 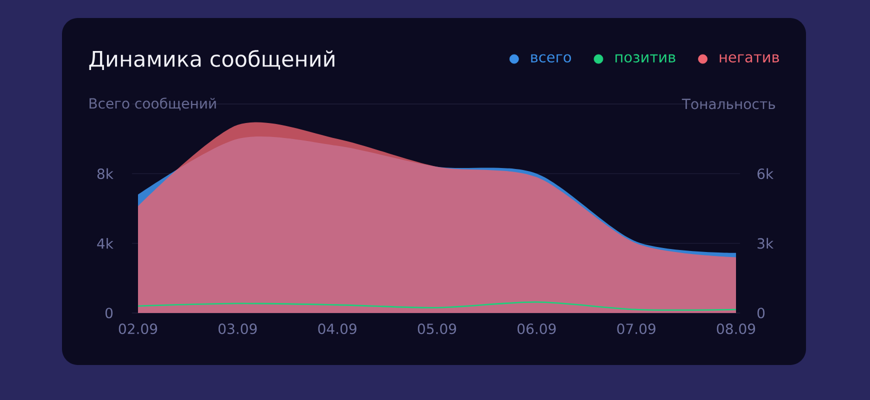 What do you see at coordinates (153, 104) in the screenshot?
I see `y-axis-title: Всего сообщений` at bounding box center [153, 104].